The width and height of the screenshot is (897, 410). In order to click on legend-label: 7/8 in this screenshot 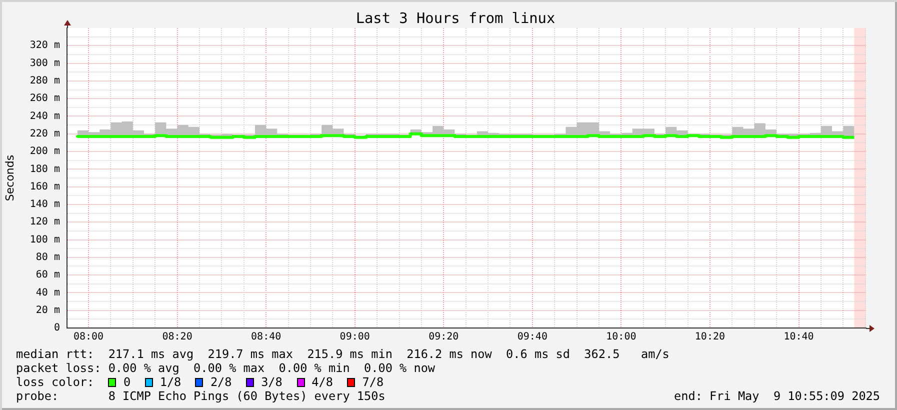, I will do `click(373, 382)`.